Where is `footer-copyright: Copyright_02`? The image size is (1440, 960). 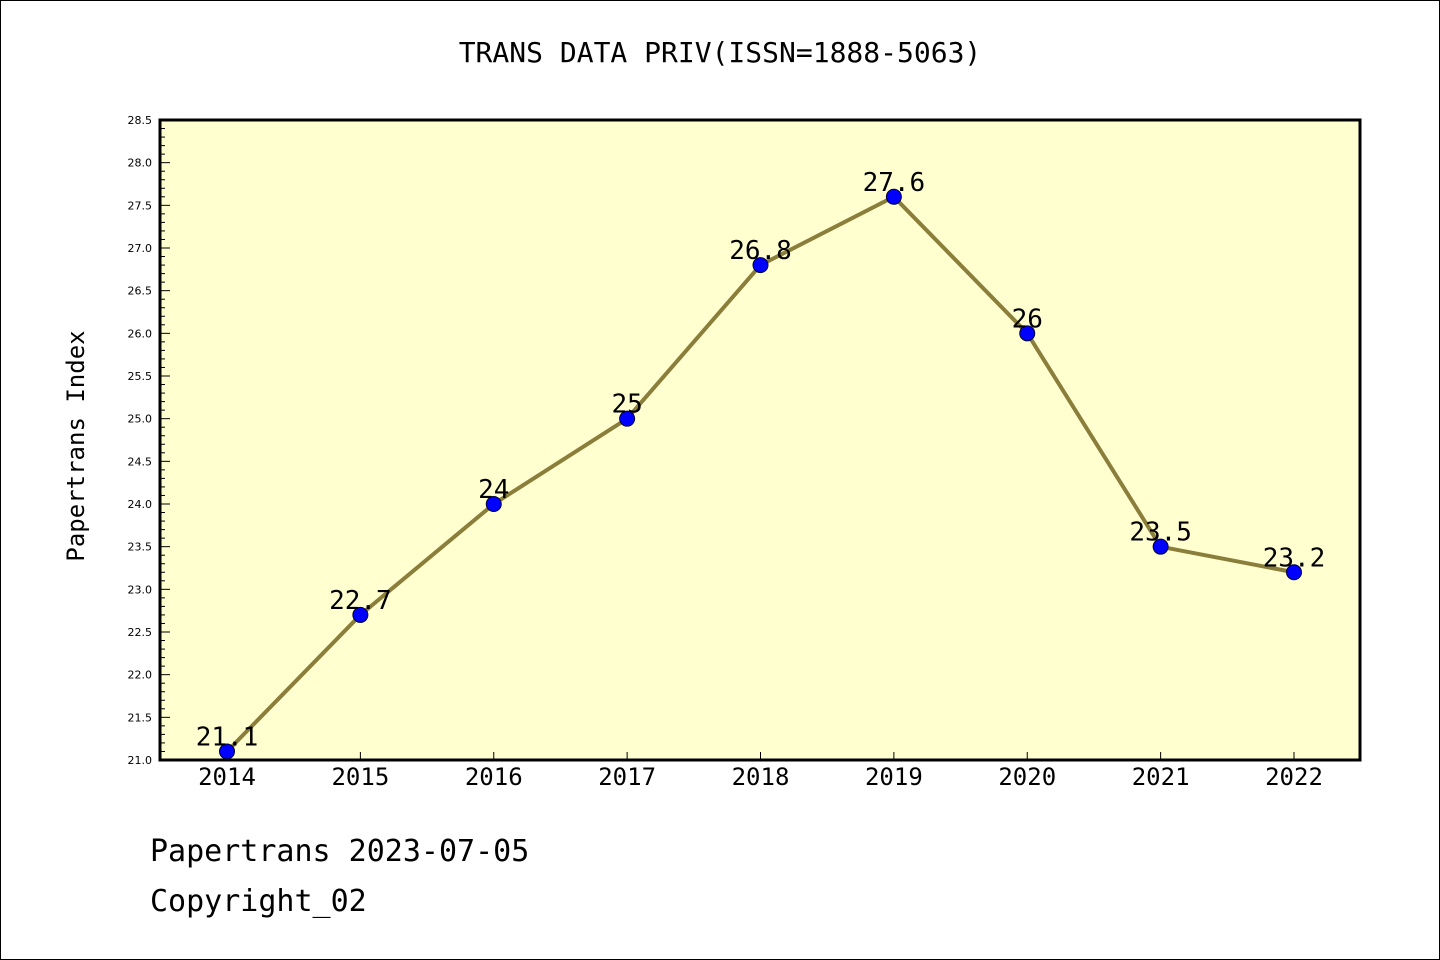
footer-copyright: Copyright_02 is located at coordinates (258, 901).